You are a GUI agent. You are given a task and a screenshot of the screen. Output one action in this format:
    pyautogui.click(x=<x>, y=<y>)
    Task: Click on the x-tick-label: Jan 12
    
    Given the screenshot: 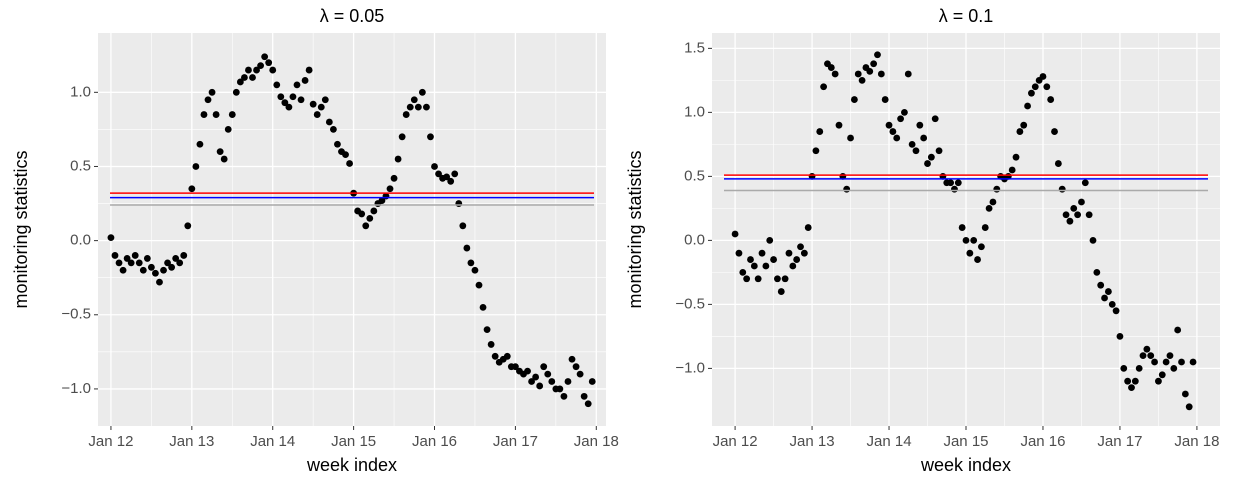 What is the action you would take?
    pyautogui.click(x=735, y=441)
    